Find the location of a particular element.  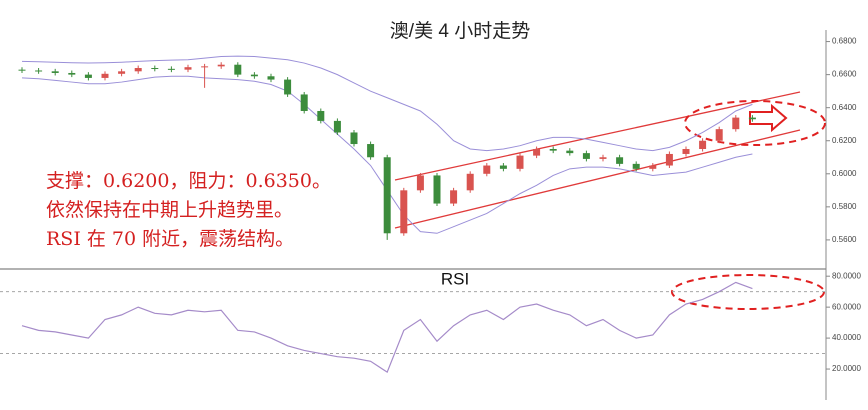

panel-title: RSI is located at coordinates (455, 278).